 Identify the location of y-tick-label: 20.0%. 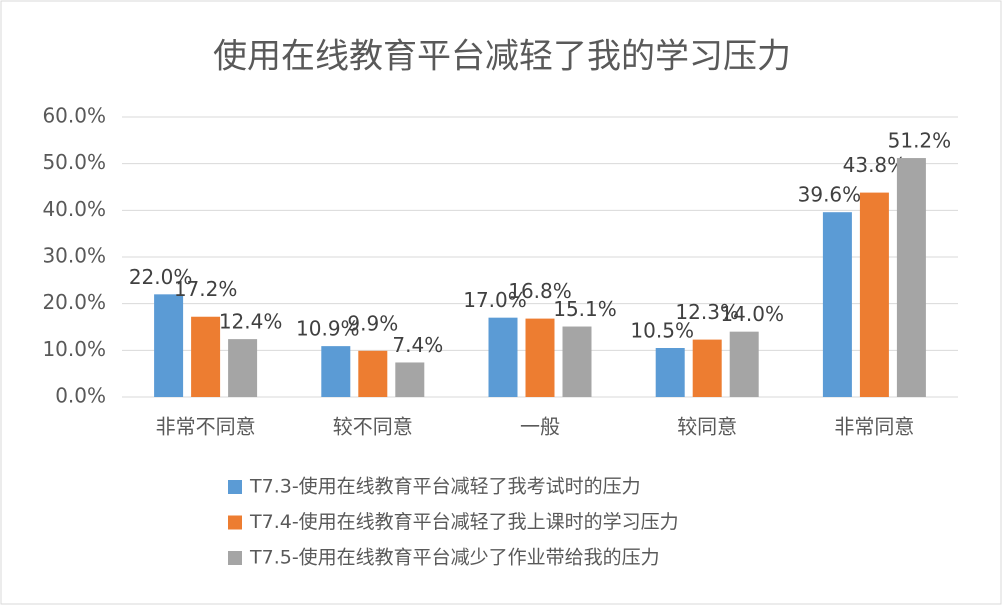
(74, 302).